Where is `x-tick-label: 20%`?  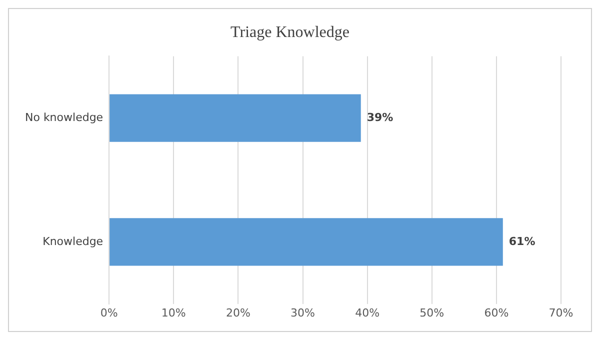 x-tick-label: 20% is located at coordinates (238, 313).